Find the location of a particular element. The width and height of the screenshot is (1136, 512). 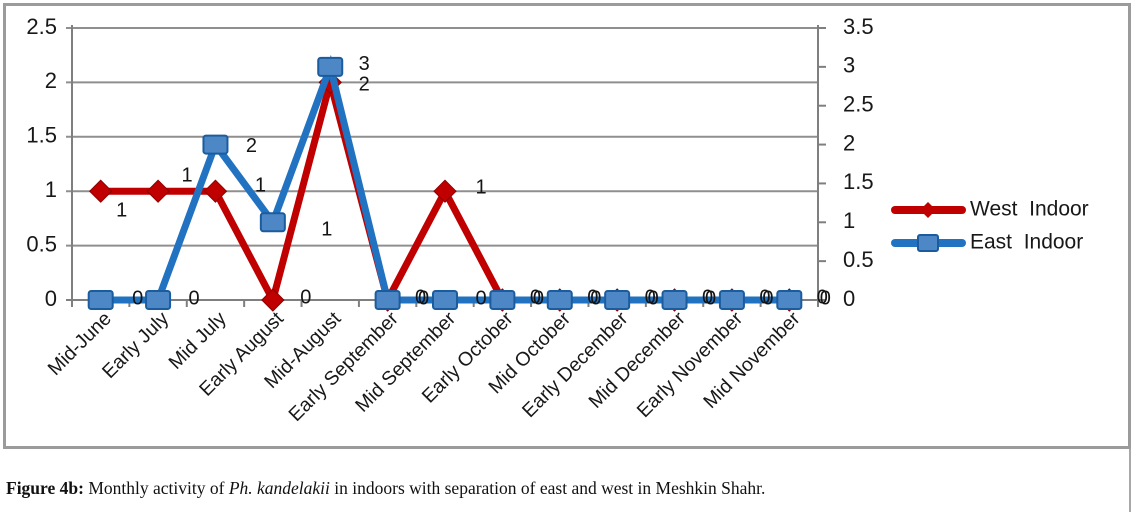

x-axis-label: Early December is located at coordinates (575, 364).